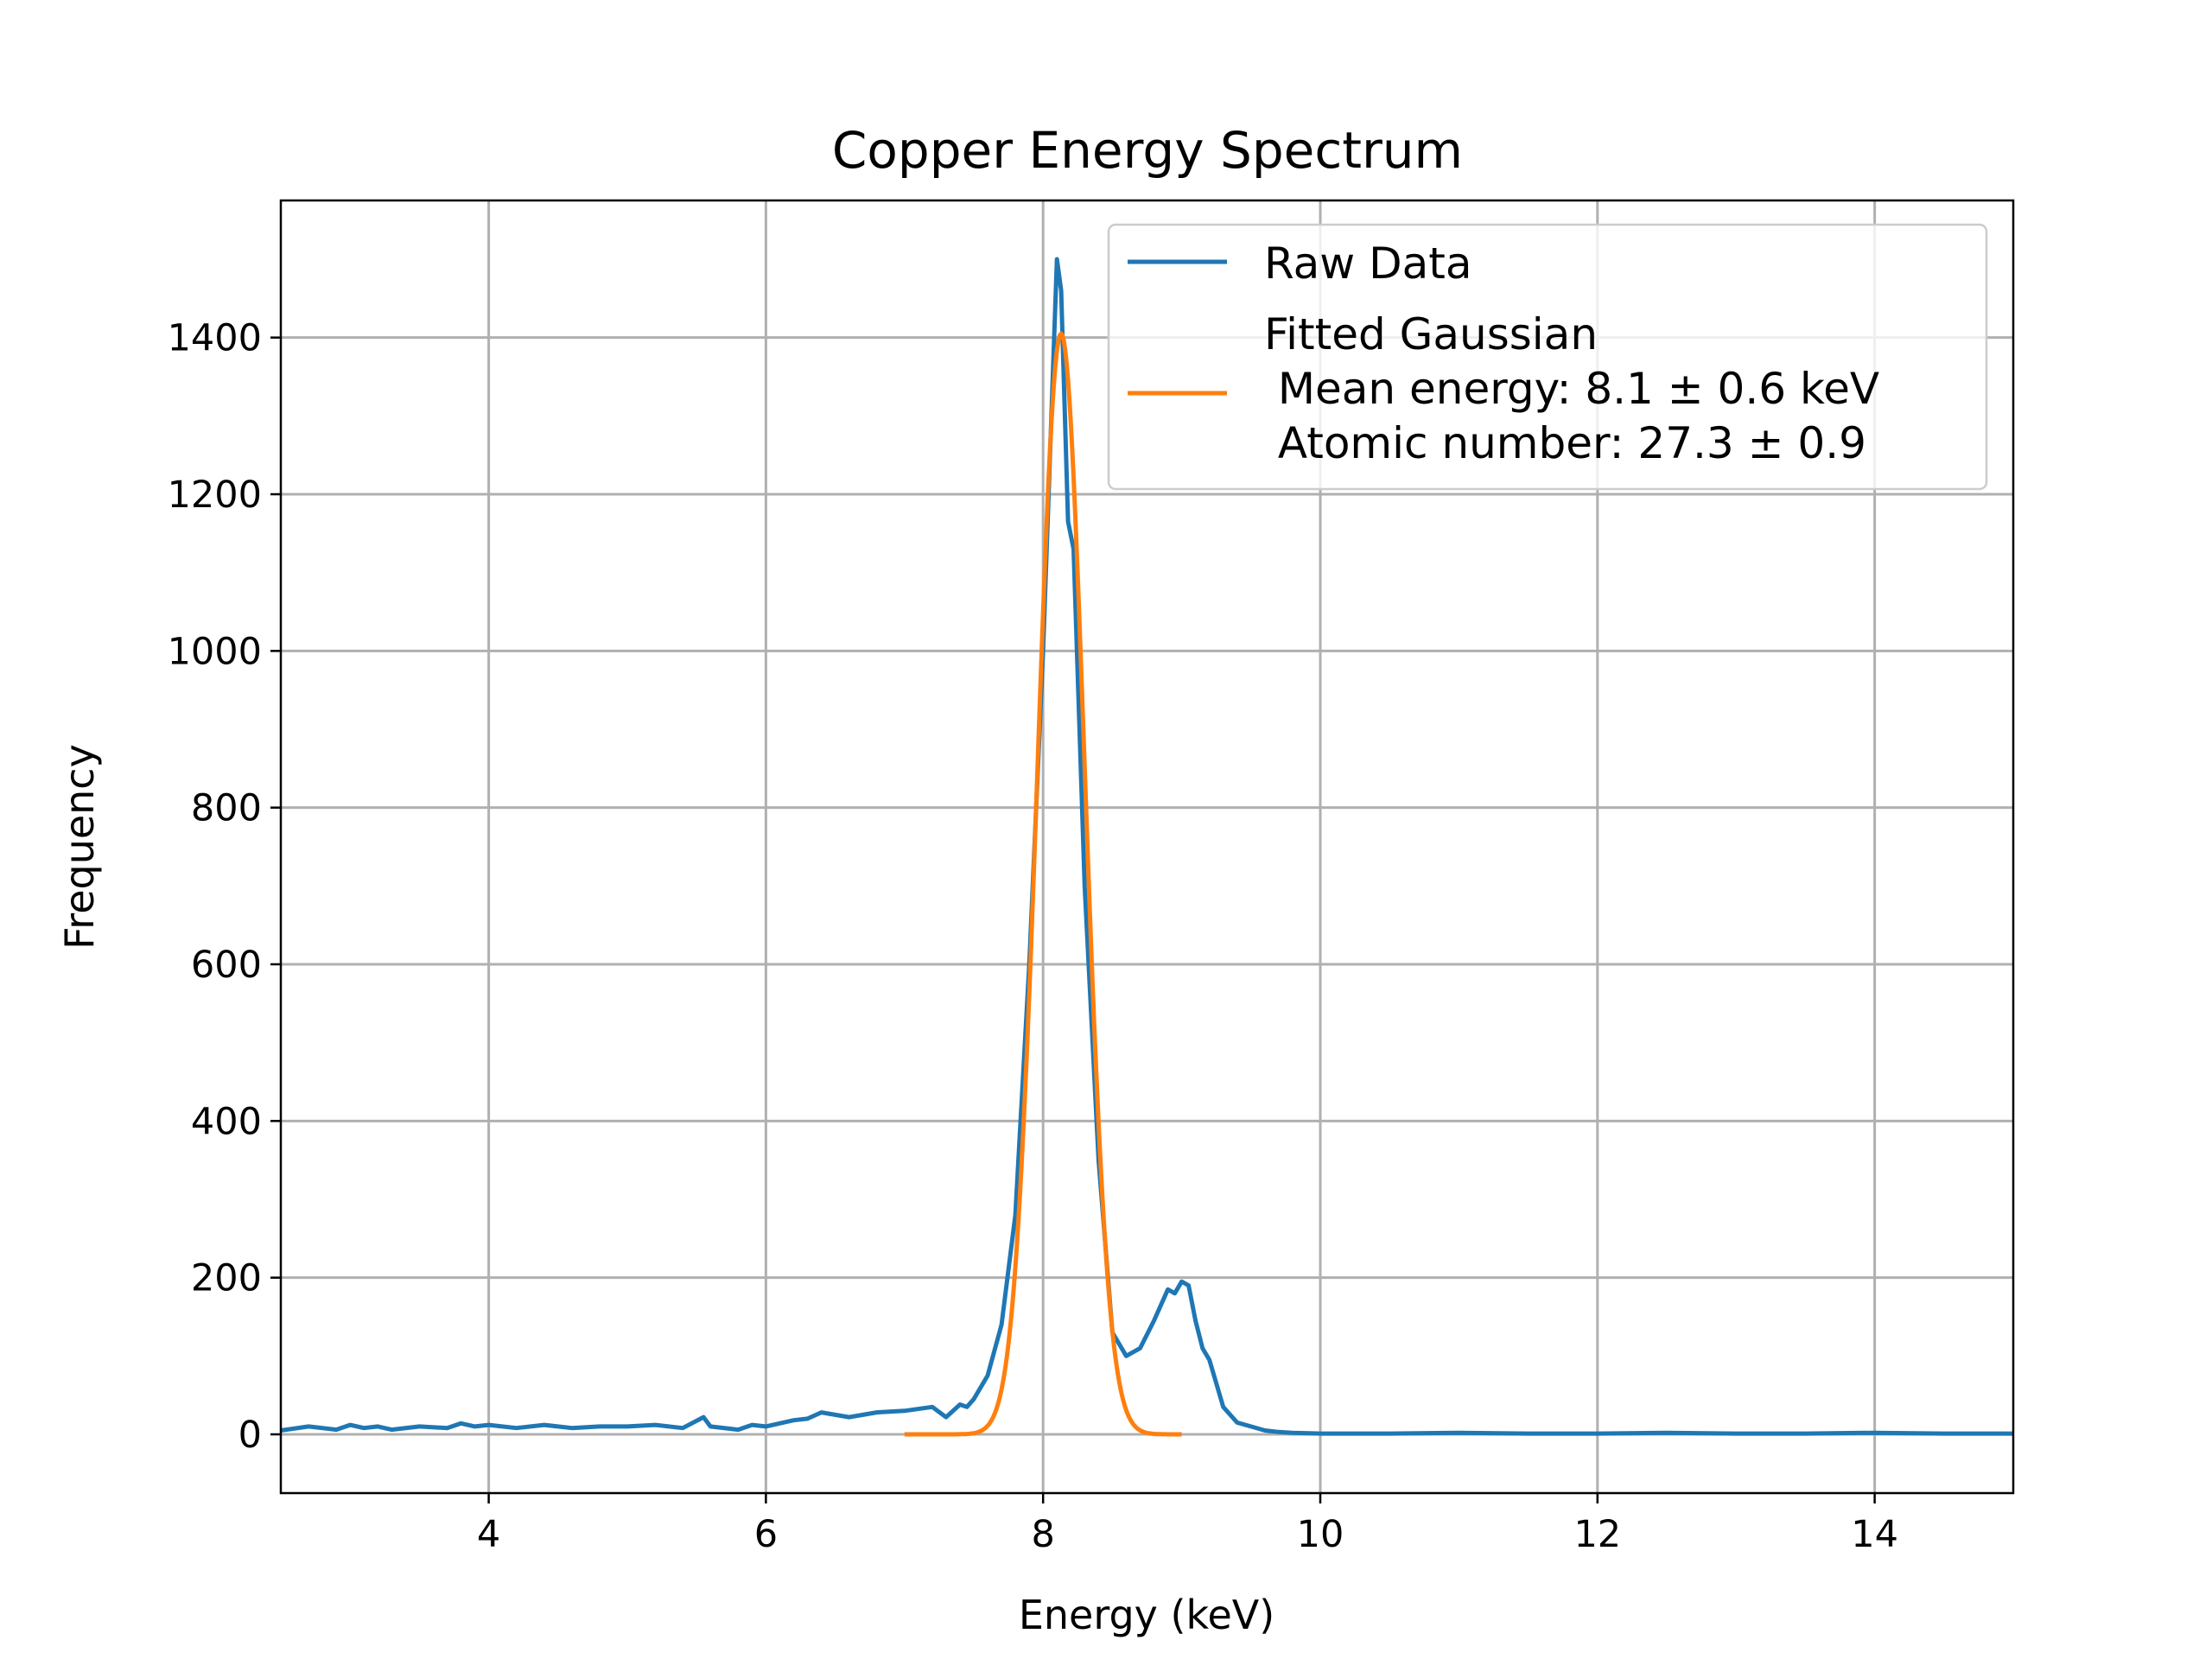 This screenshot has height=1659, width=2212. What do you see at coordinates (488, 1534) in the screenshot?
I see `x-tick-label: 4` at bounding box center [488, 1534].